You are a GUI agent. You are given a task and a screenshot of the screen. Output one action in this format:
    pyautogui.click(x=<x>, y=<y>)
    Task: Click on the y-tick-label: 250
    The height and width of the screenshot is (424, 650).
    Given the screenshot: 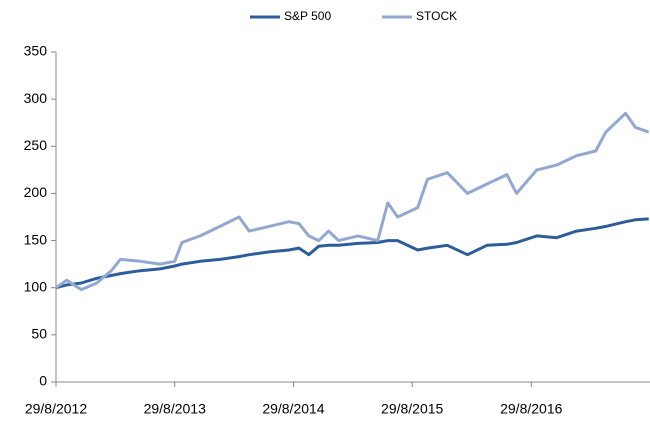 What is the action you would take?
    pyautogui.click(x=36, y=145)
    